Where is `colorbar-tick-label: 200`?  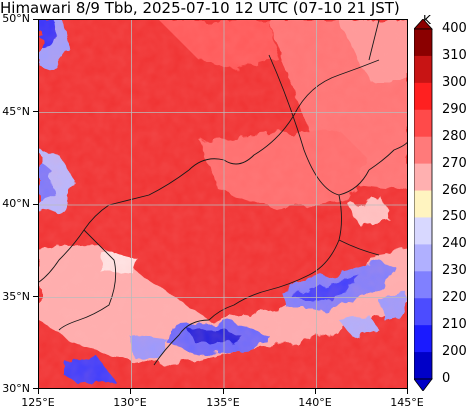 colorbar-tick-label: 200 is located at coordinates (454, 352).